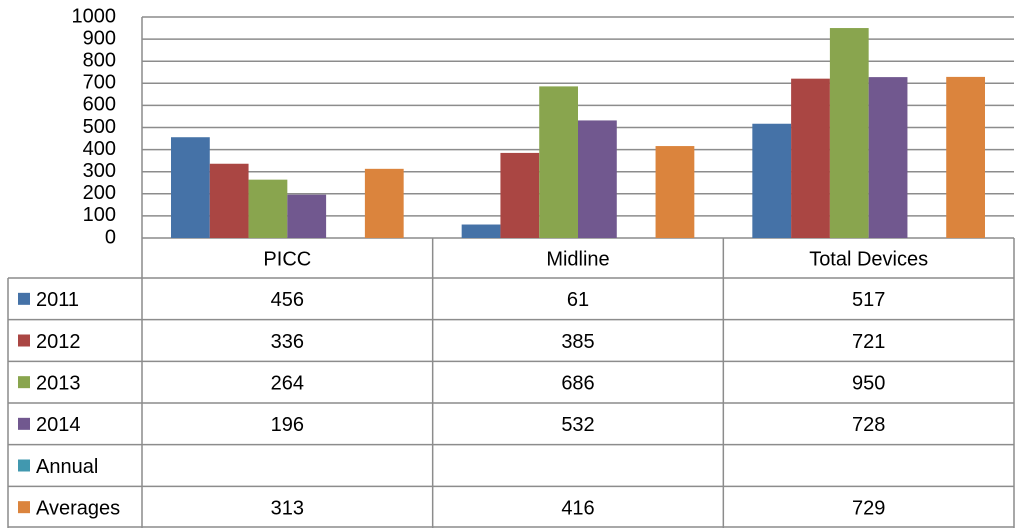 The image size is (1015, 528). Describe the element at coordinates (67, 467) in the screenshot. I see `legend-label: Annual` at that location.